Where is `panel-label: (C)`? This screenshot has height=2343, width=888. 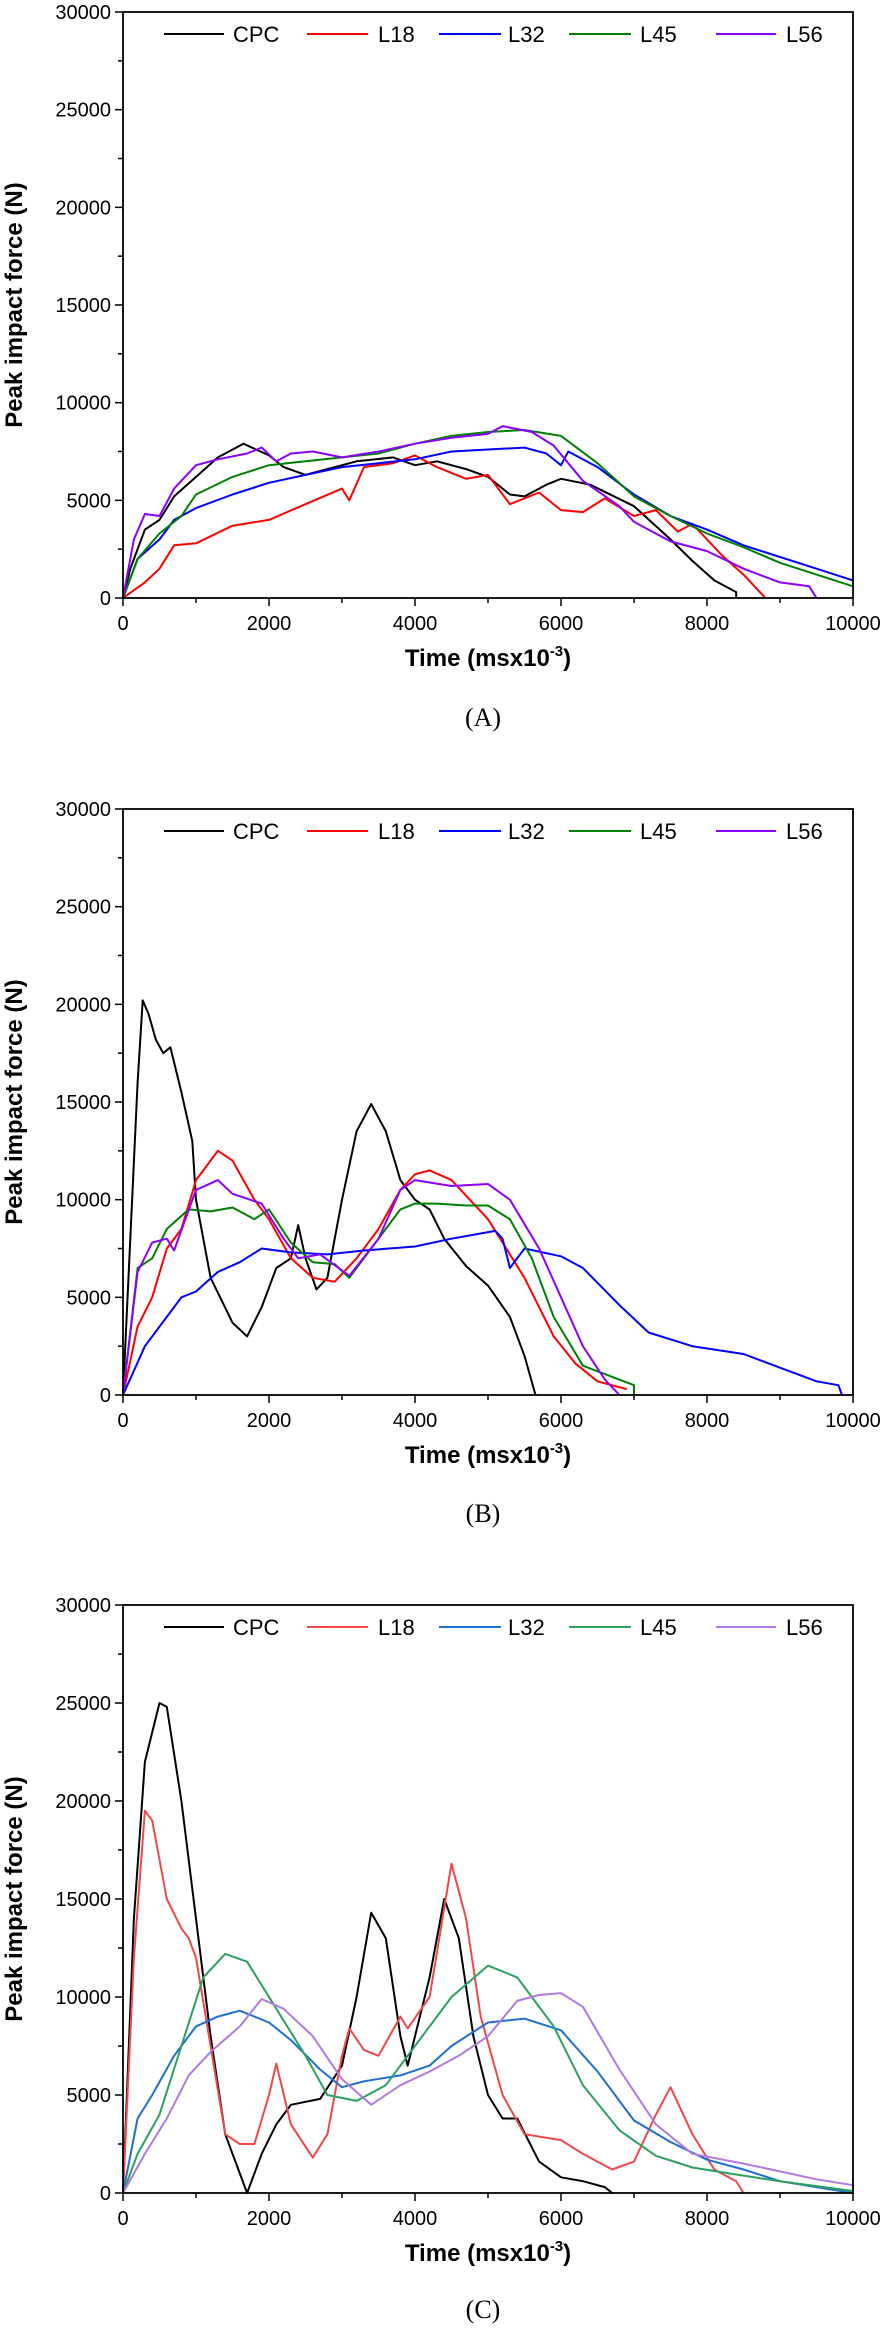
panel-label: (C) is located at coordinates (483, 2309).